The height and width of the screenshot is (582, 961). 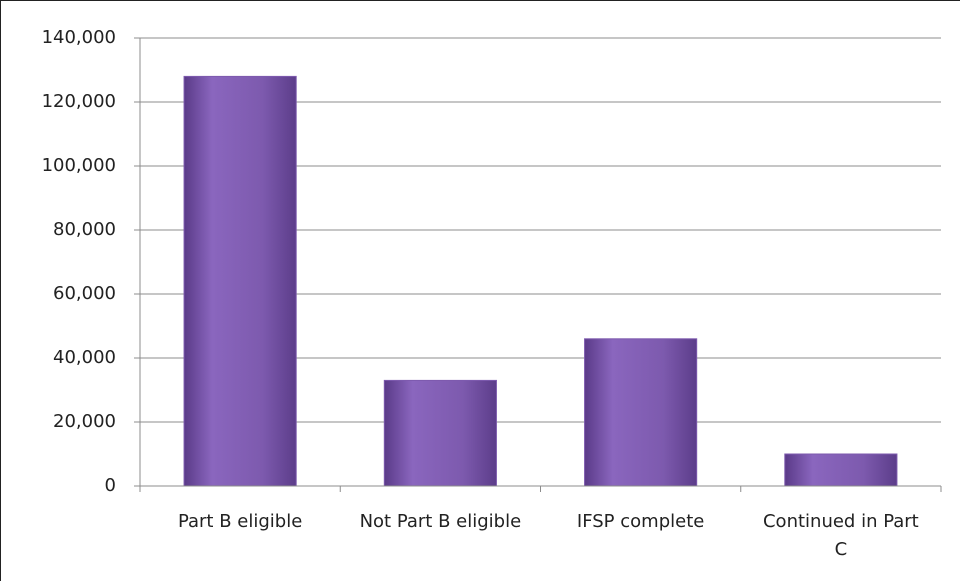 I want to click on y-tick-label: 60,000, so click(x=84, y=293).